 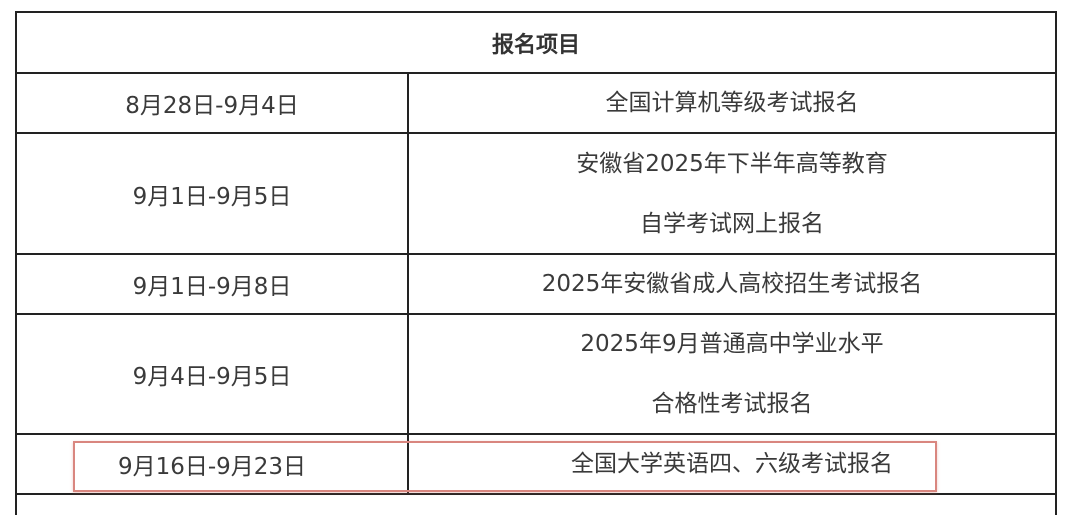 What do you see at coordinates (732, 163) in the screenshot?
I see `item-text: 安徽省2025年下半年高等教育` at bounding box center [732, 163].